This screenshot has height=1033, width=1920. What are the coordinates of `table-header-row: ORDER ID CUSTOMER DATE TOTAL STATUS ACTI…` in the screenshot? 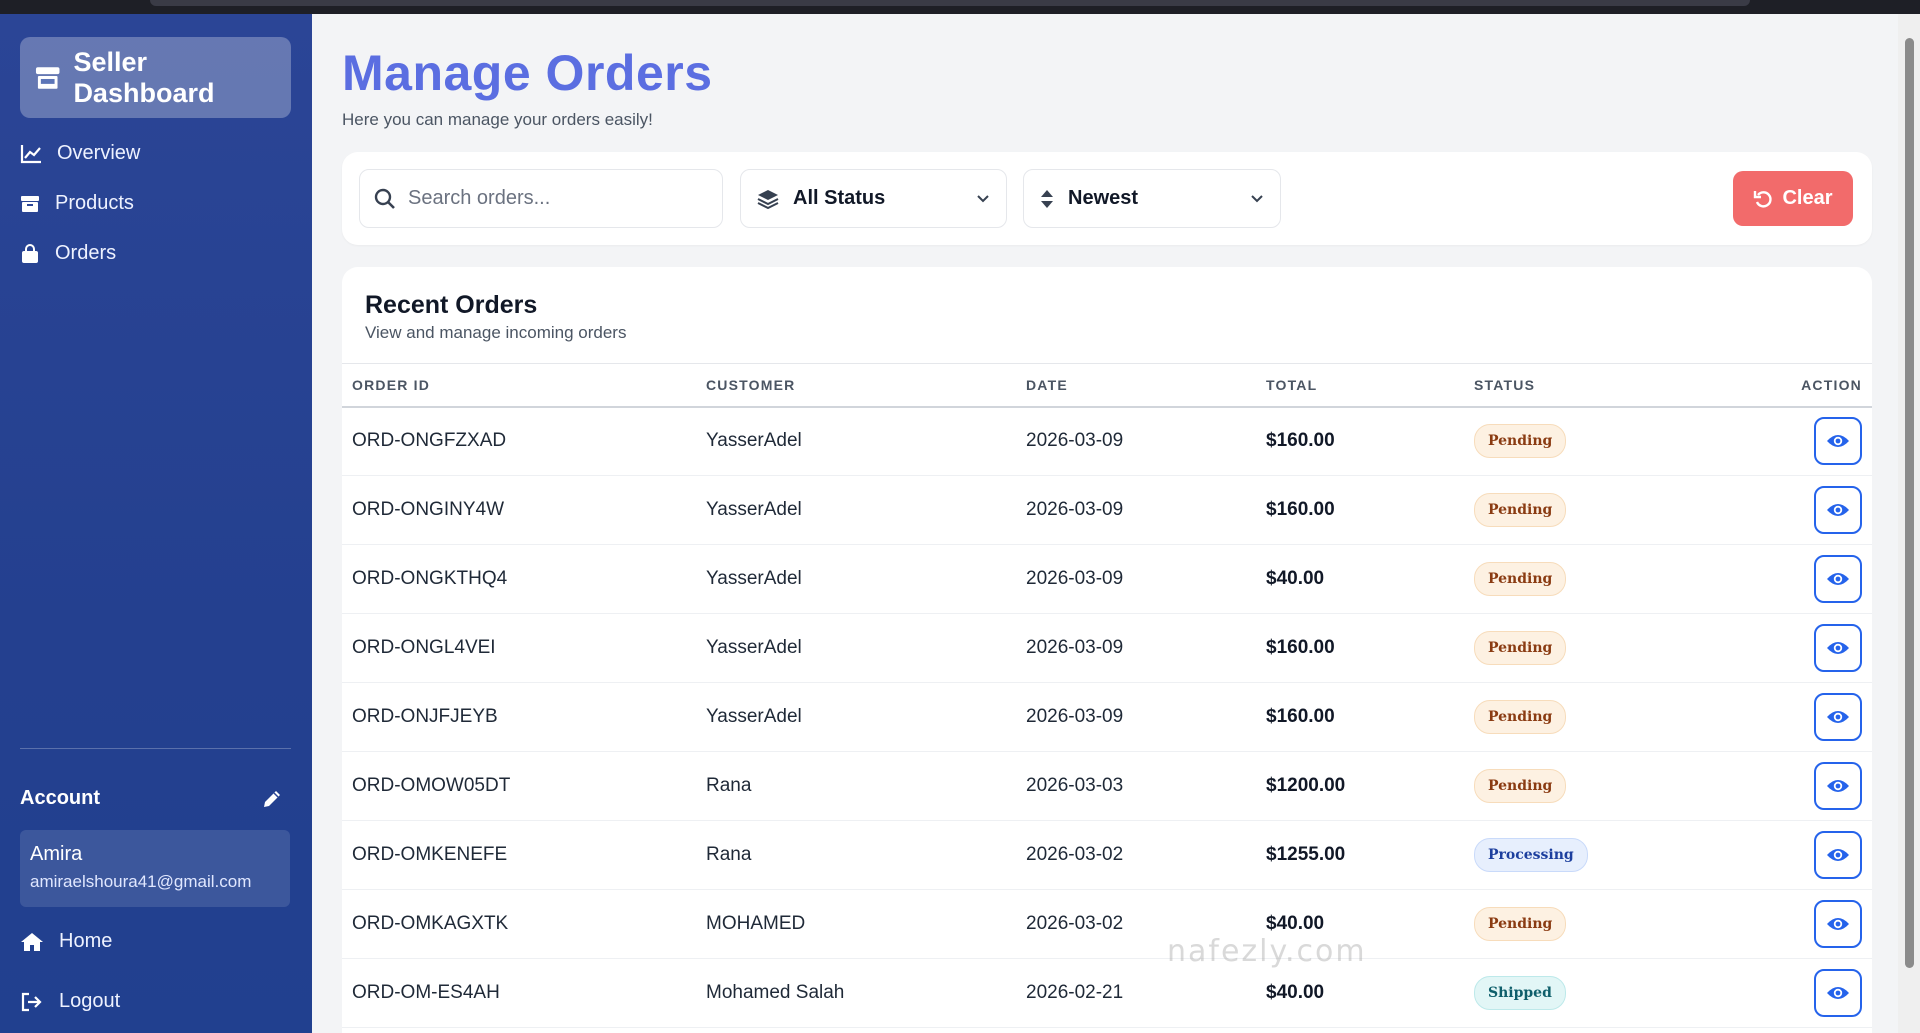 It's located at (1107, 385).